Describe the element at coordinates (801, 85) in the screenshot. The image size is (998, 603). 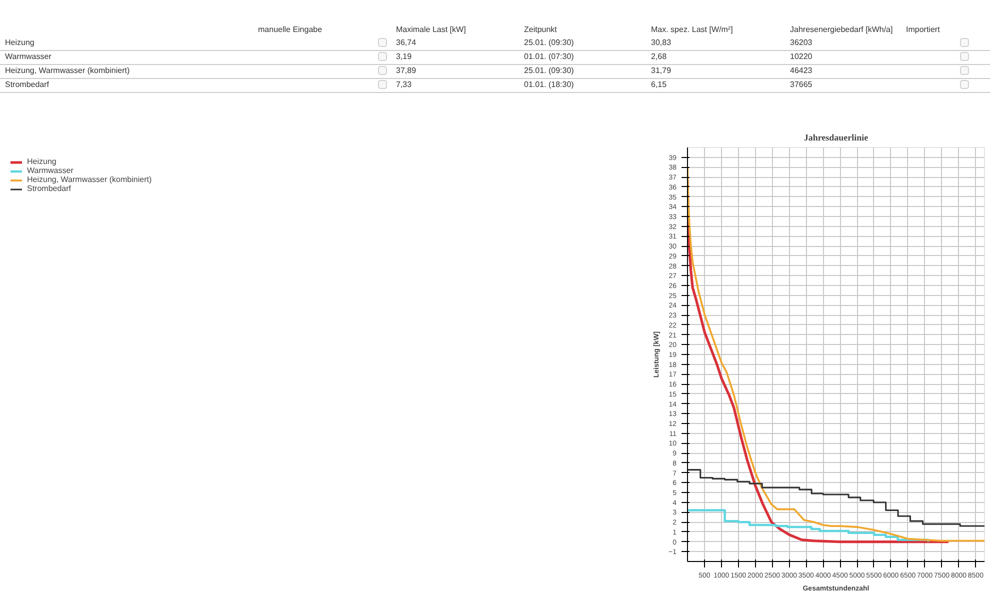
I see `text: 37665` at that location.